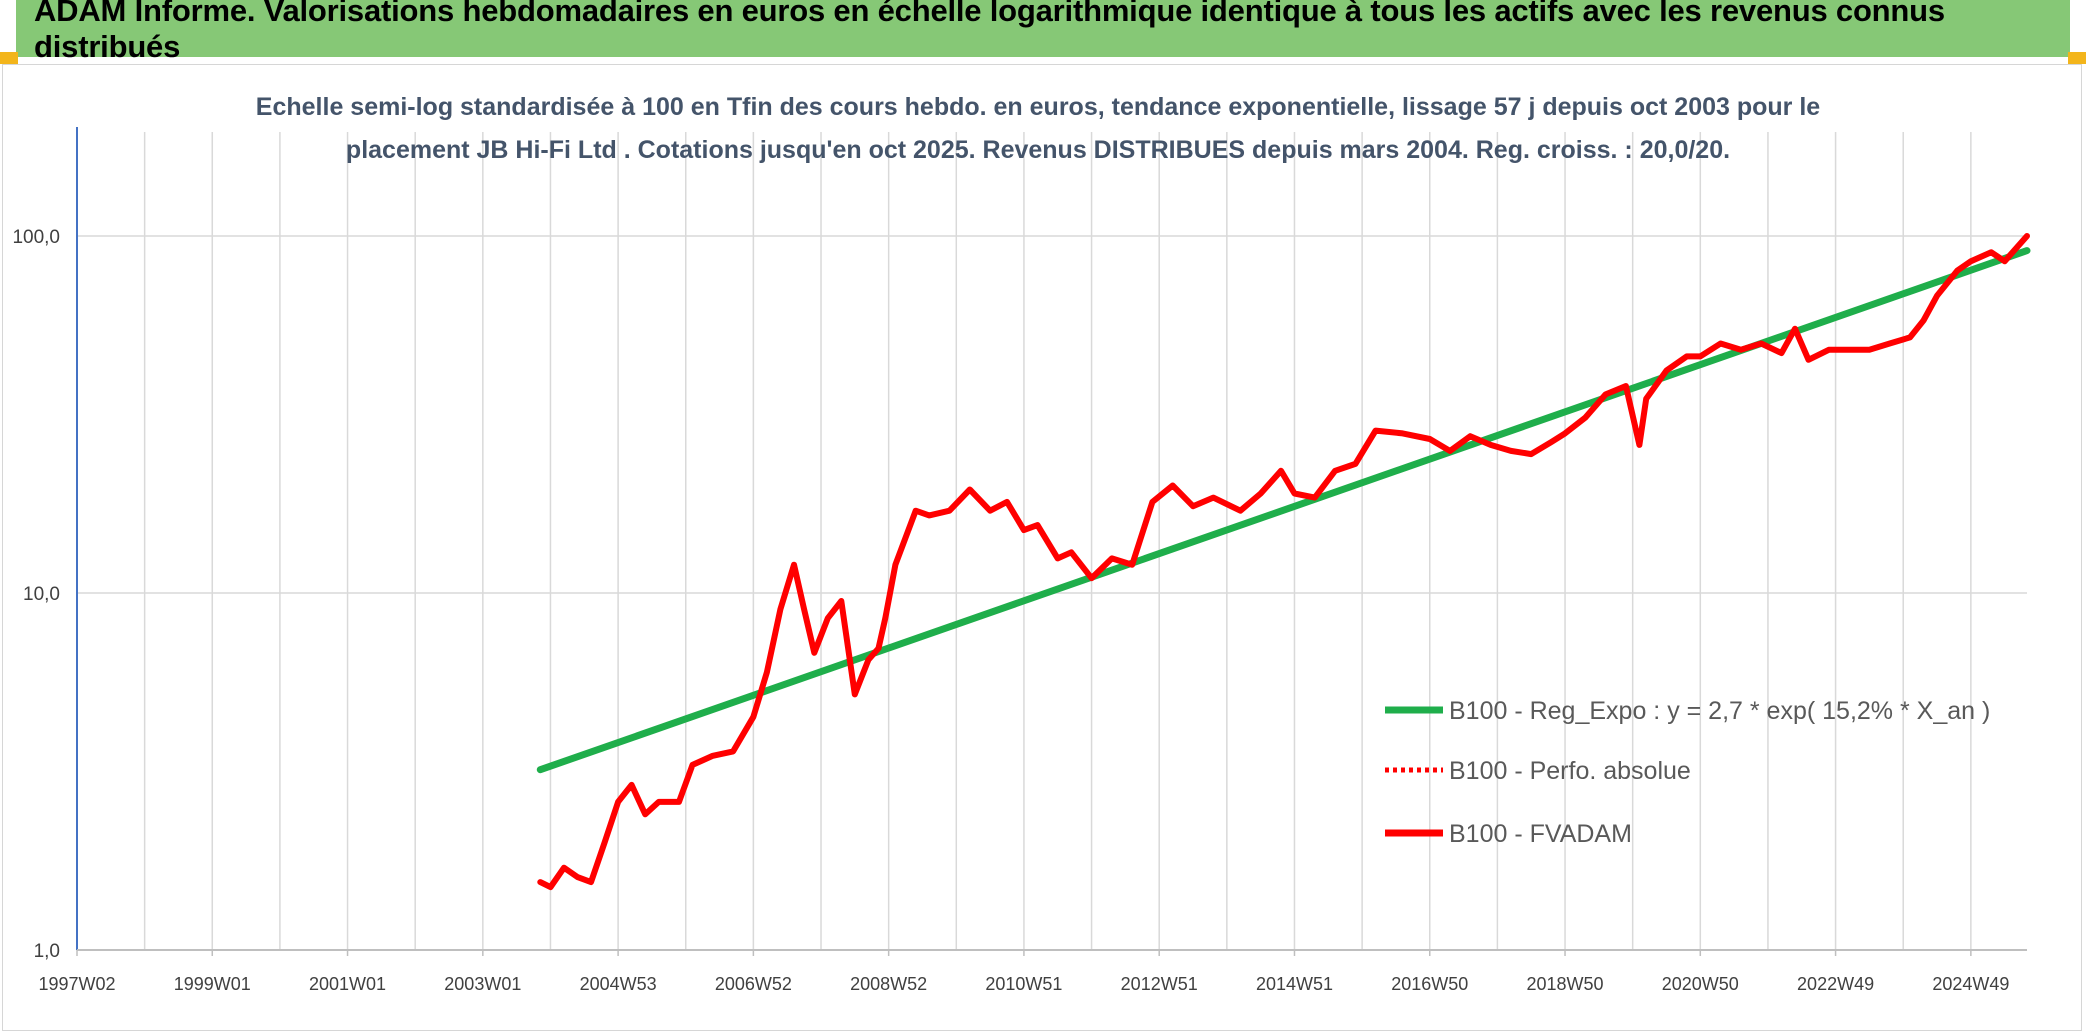 Image resolution: width=2086 pixels, height=1033 pixels. What do you see at coordinates (212, 984) in the screenshot?
I see `x-tick-label: 1999W01` at bounding box center [212, 984].